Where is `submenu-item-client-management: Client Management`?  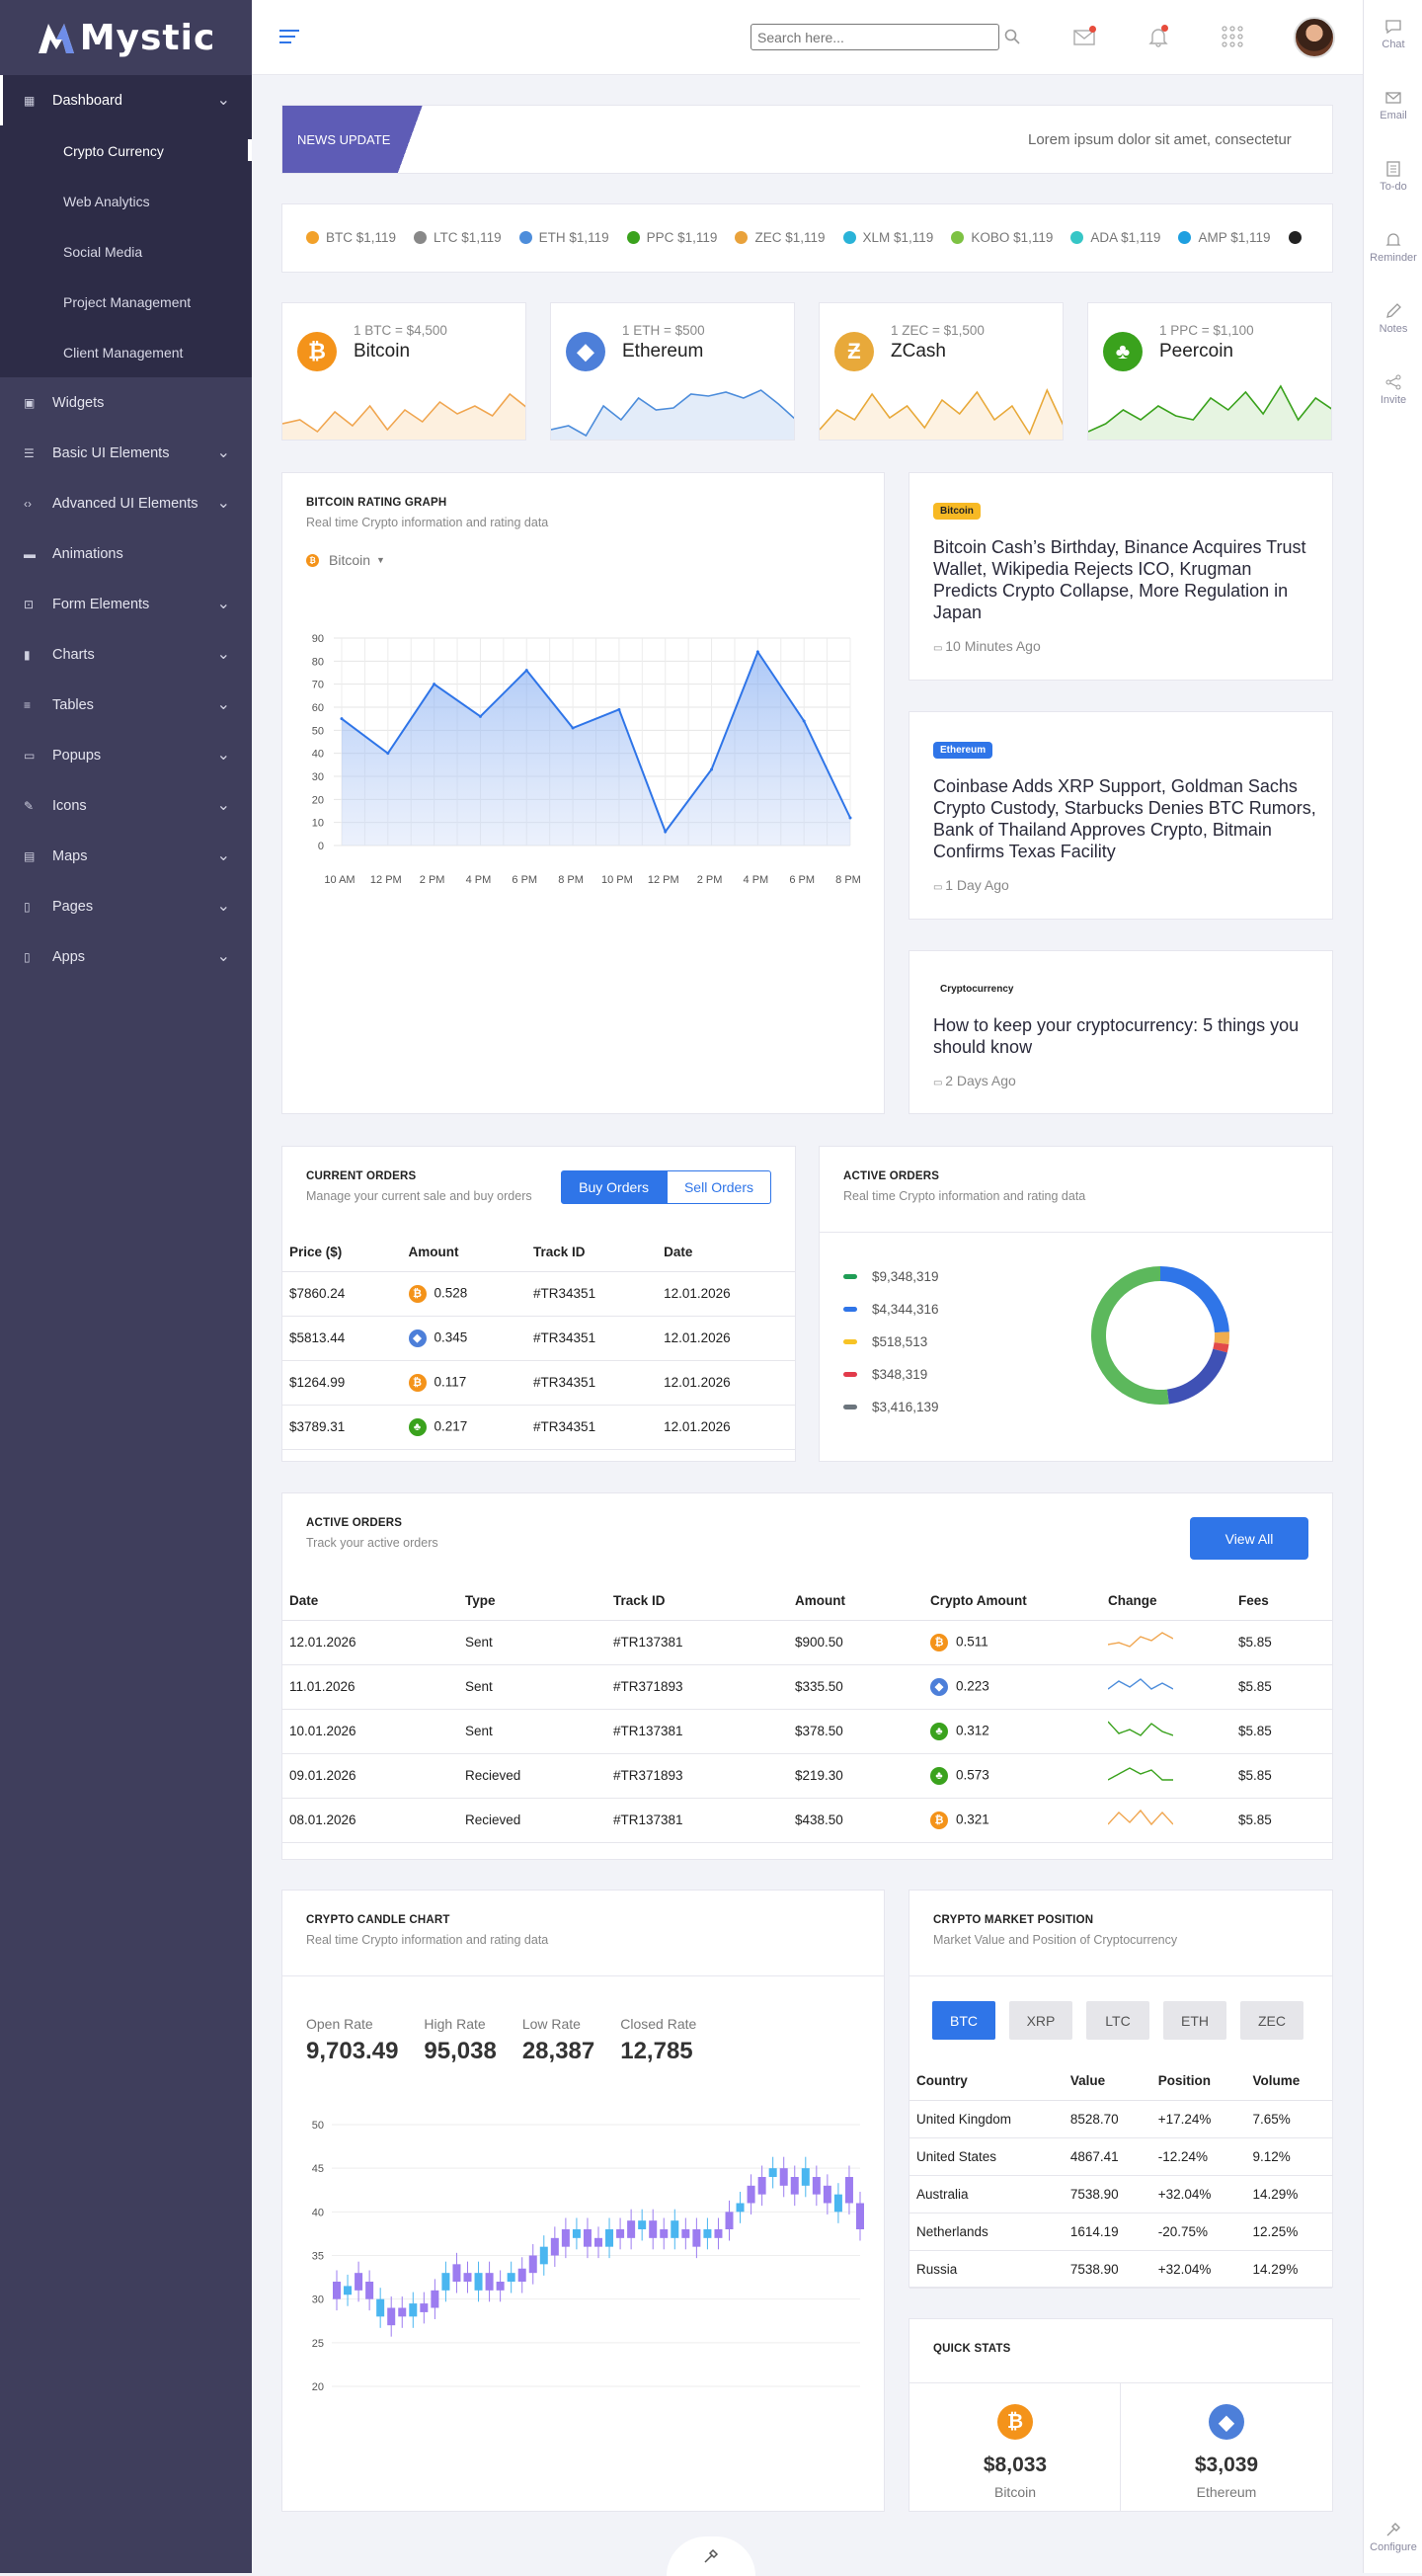
submenu-item-client-management: Client Management is located at coordinates (124, 352).